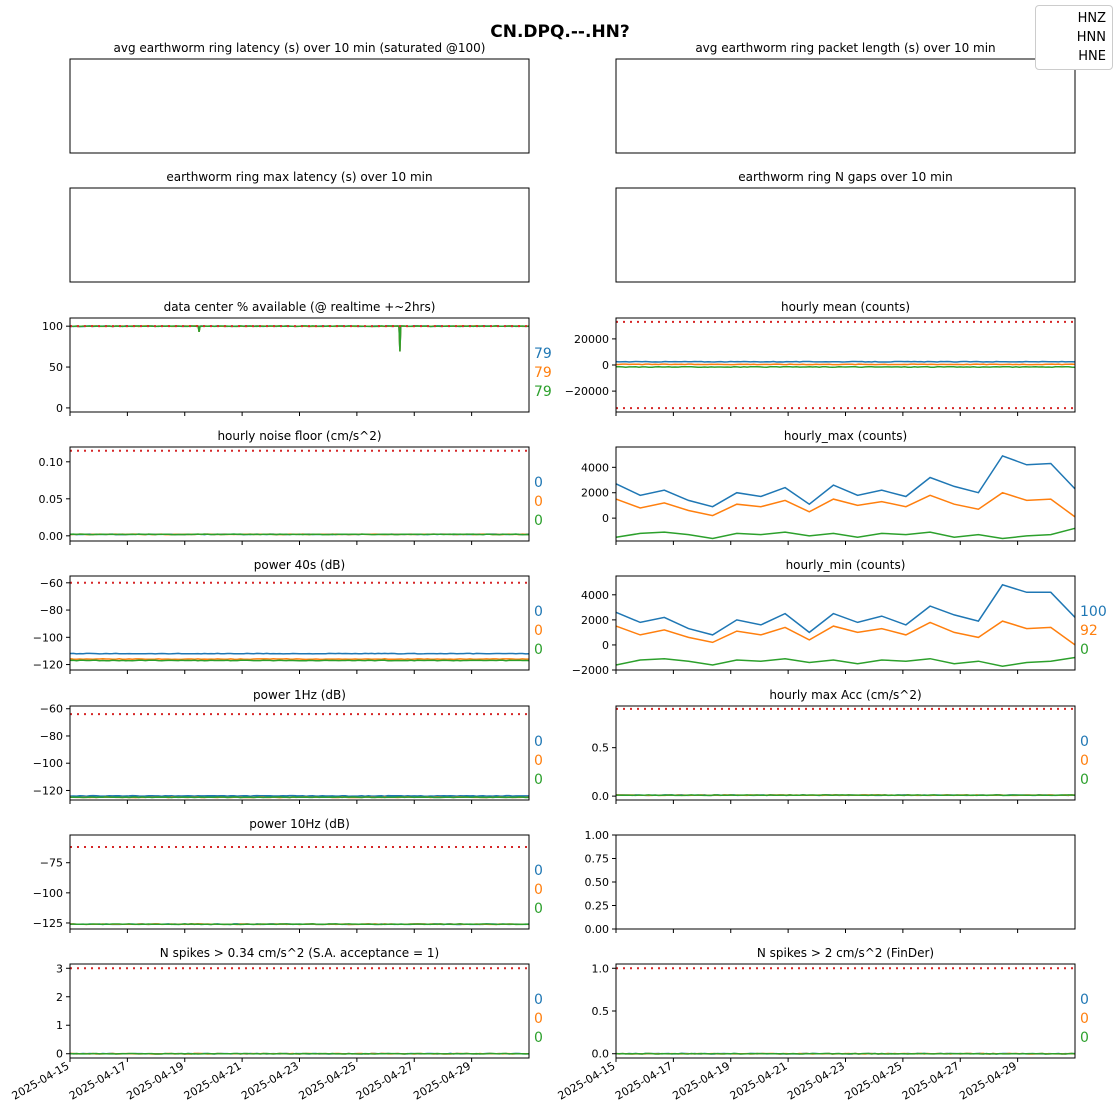 The width and height of the screenshot is (1120, 1120). I want to click on side-label-hnz: 79, so click(543, 354).